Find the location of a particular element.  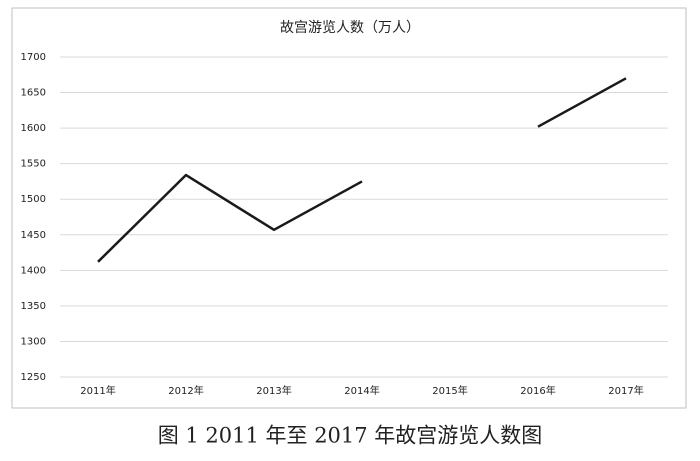

x-tick-label: 2011年 is located at coordinates (97, 390).